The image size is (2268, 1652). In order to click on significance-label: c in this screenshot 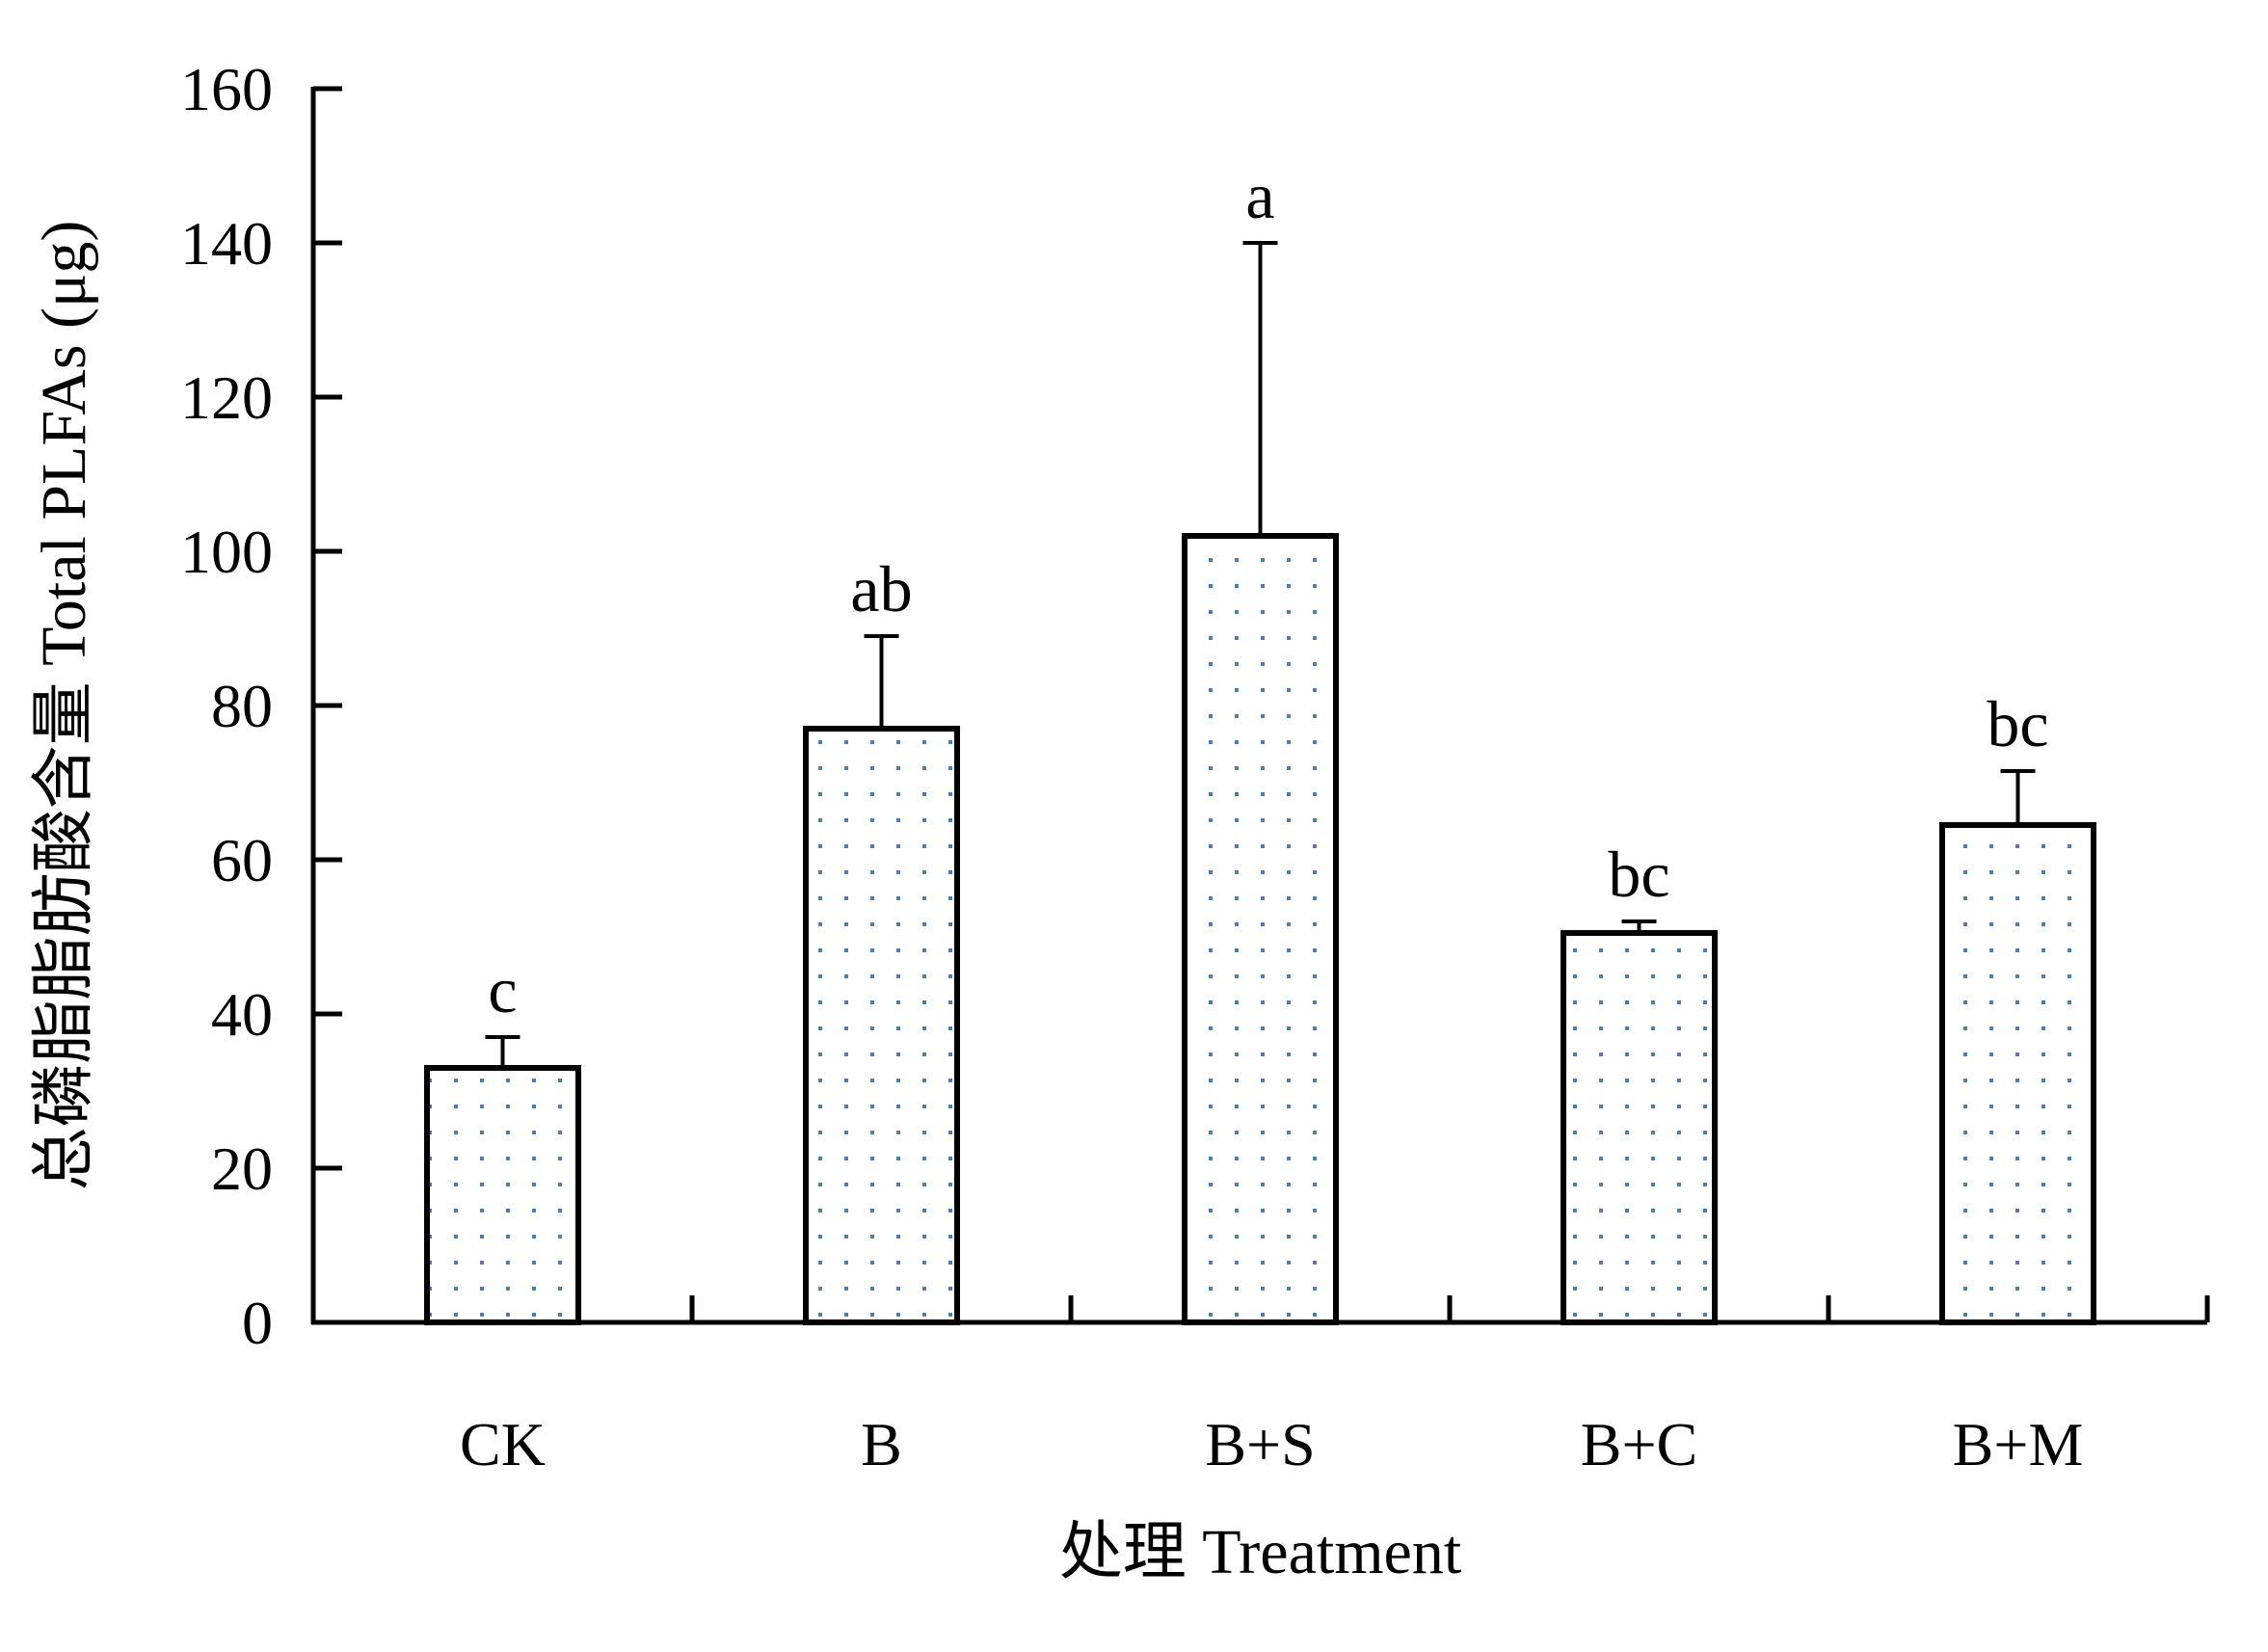, I will do `click(503, 990)`.